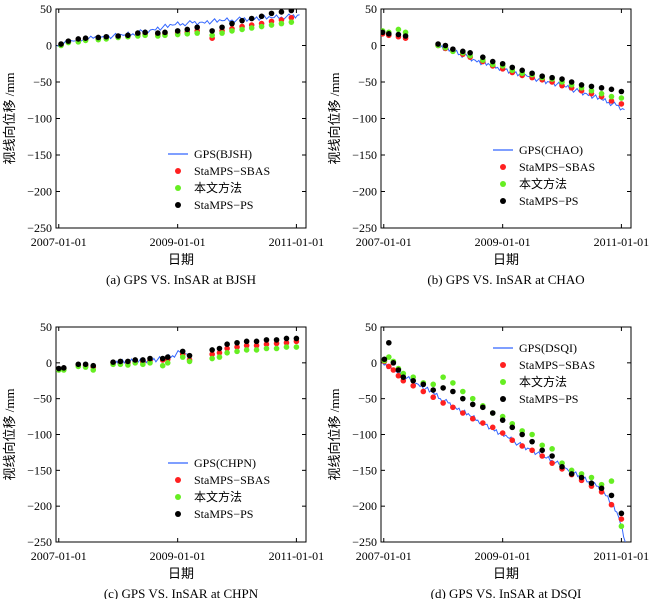 The height and width of the screenshot is (599, 650). Describe the element at coordinates (364, 119) in the screenshot. I see `y-tick-label: −100` at that location.